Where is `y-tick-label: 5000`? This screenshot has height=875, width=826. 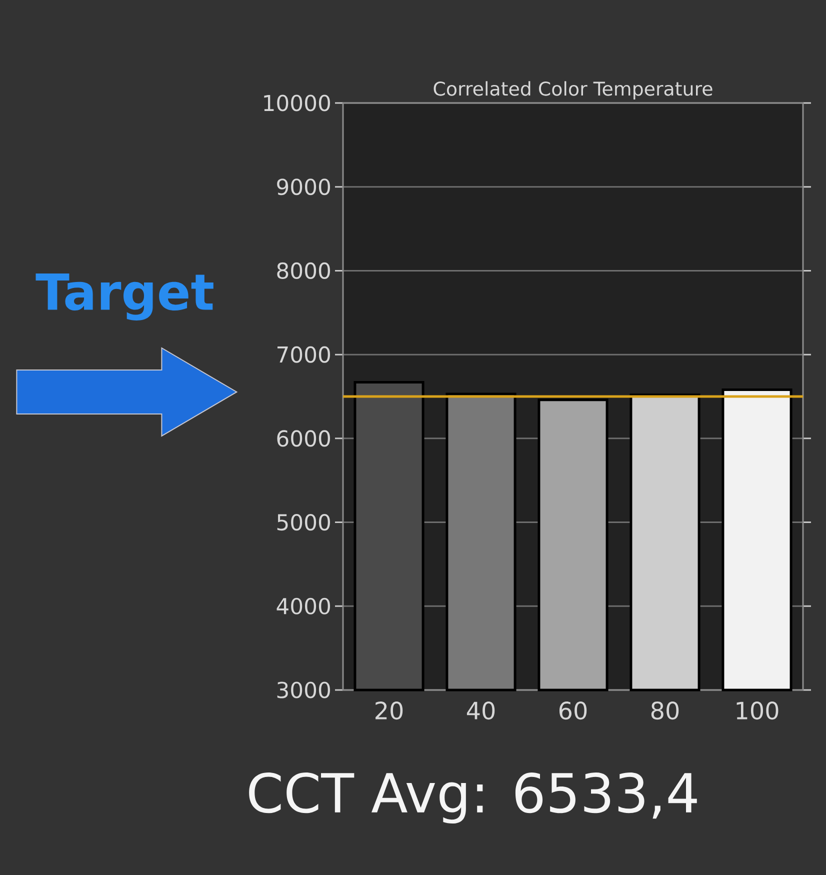
y-tick-label: 5000 is located at coordinates (303, 522).